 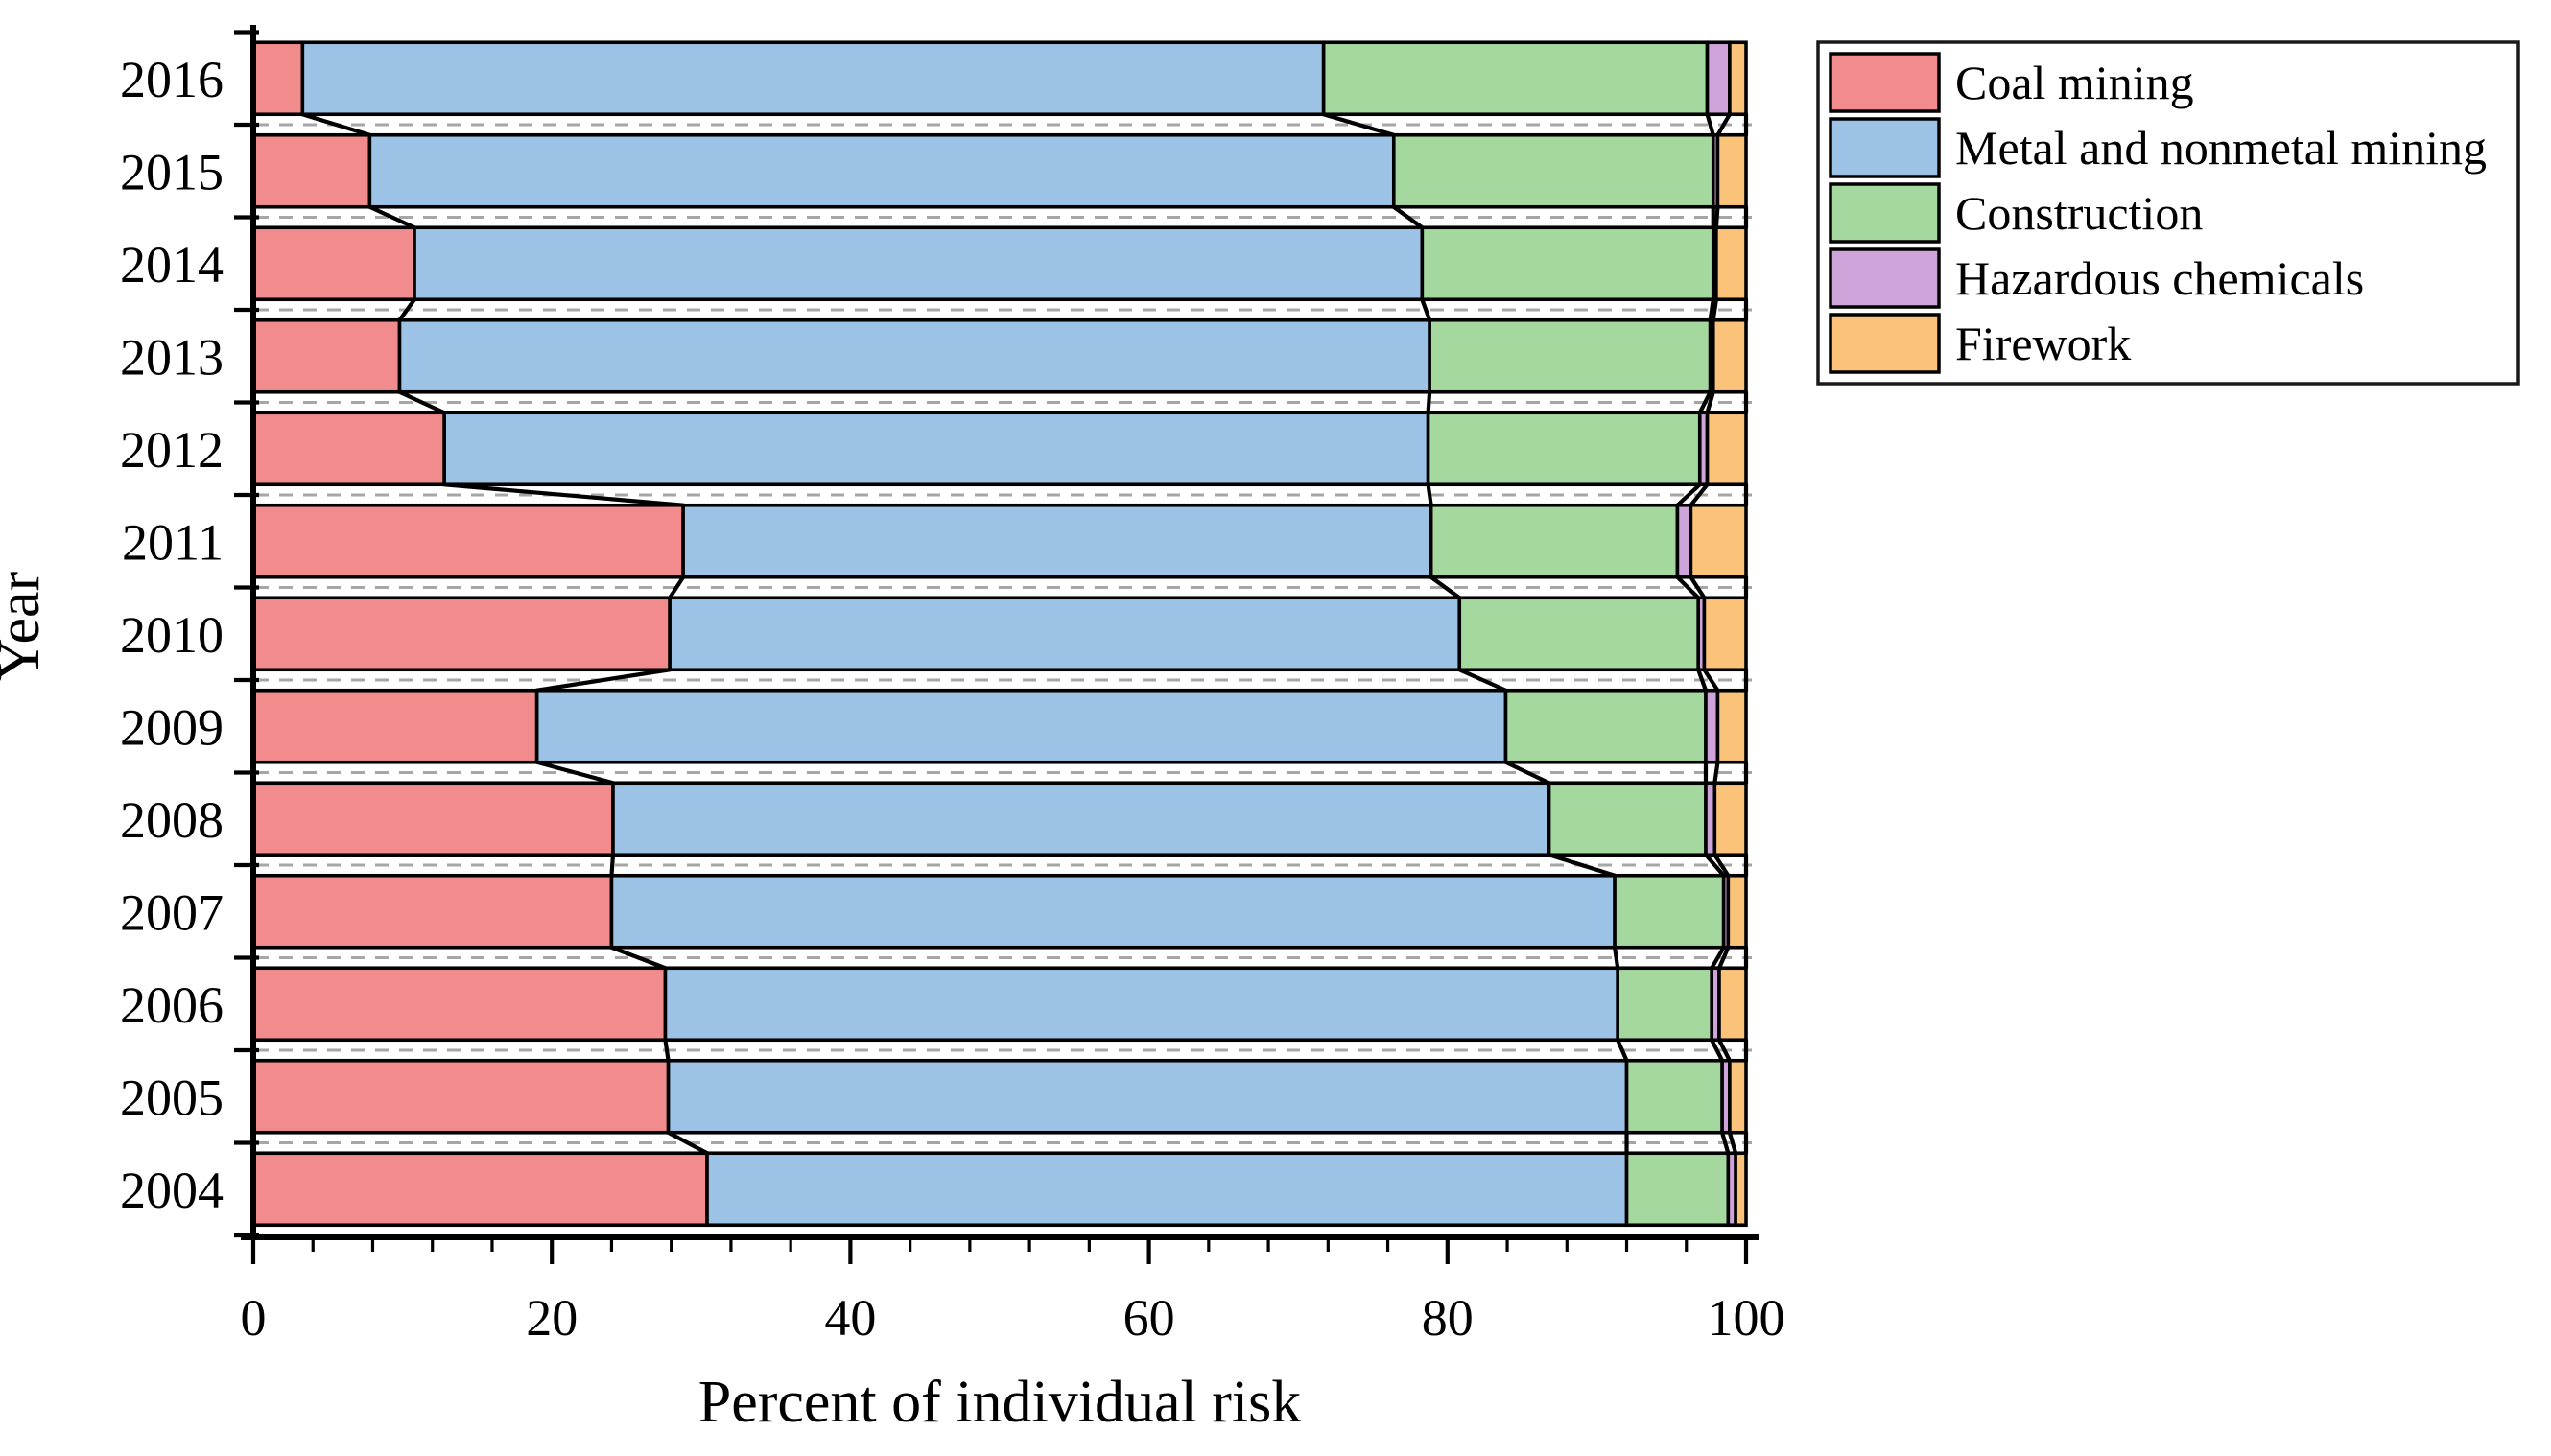 I want to click on y-tick-label: 2014, so click(x=172, y=265).